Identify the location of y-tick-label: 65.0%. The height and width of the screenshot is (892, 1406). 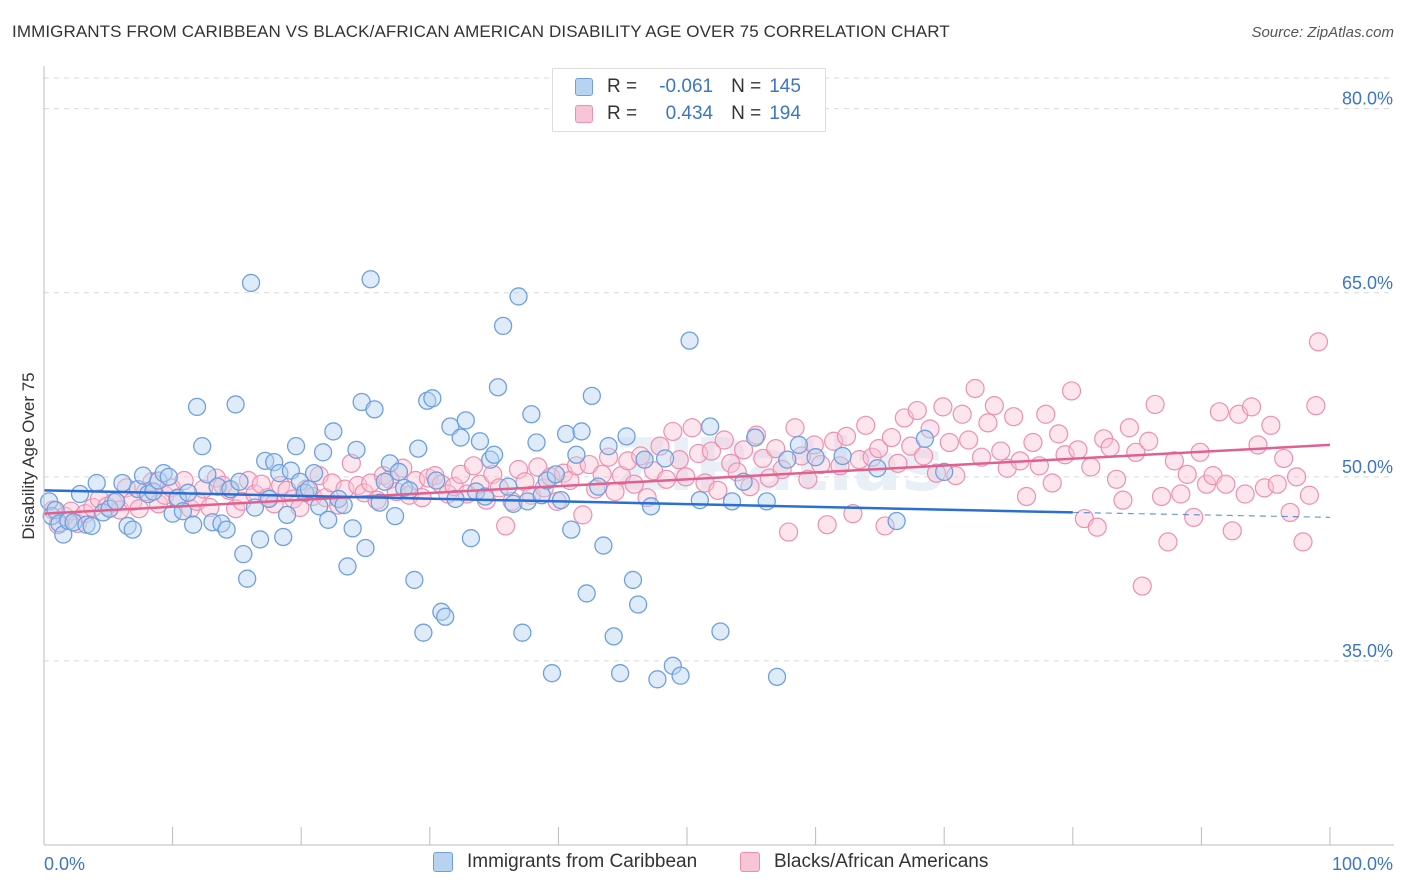
(1367, 283).